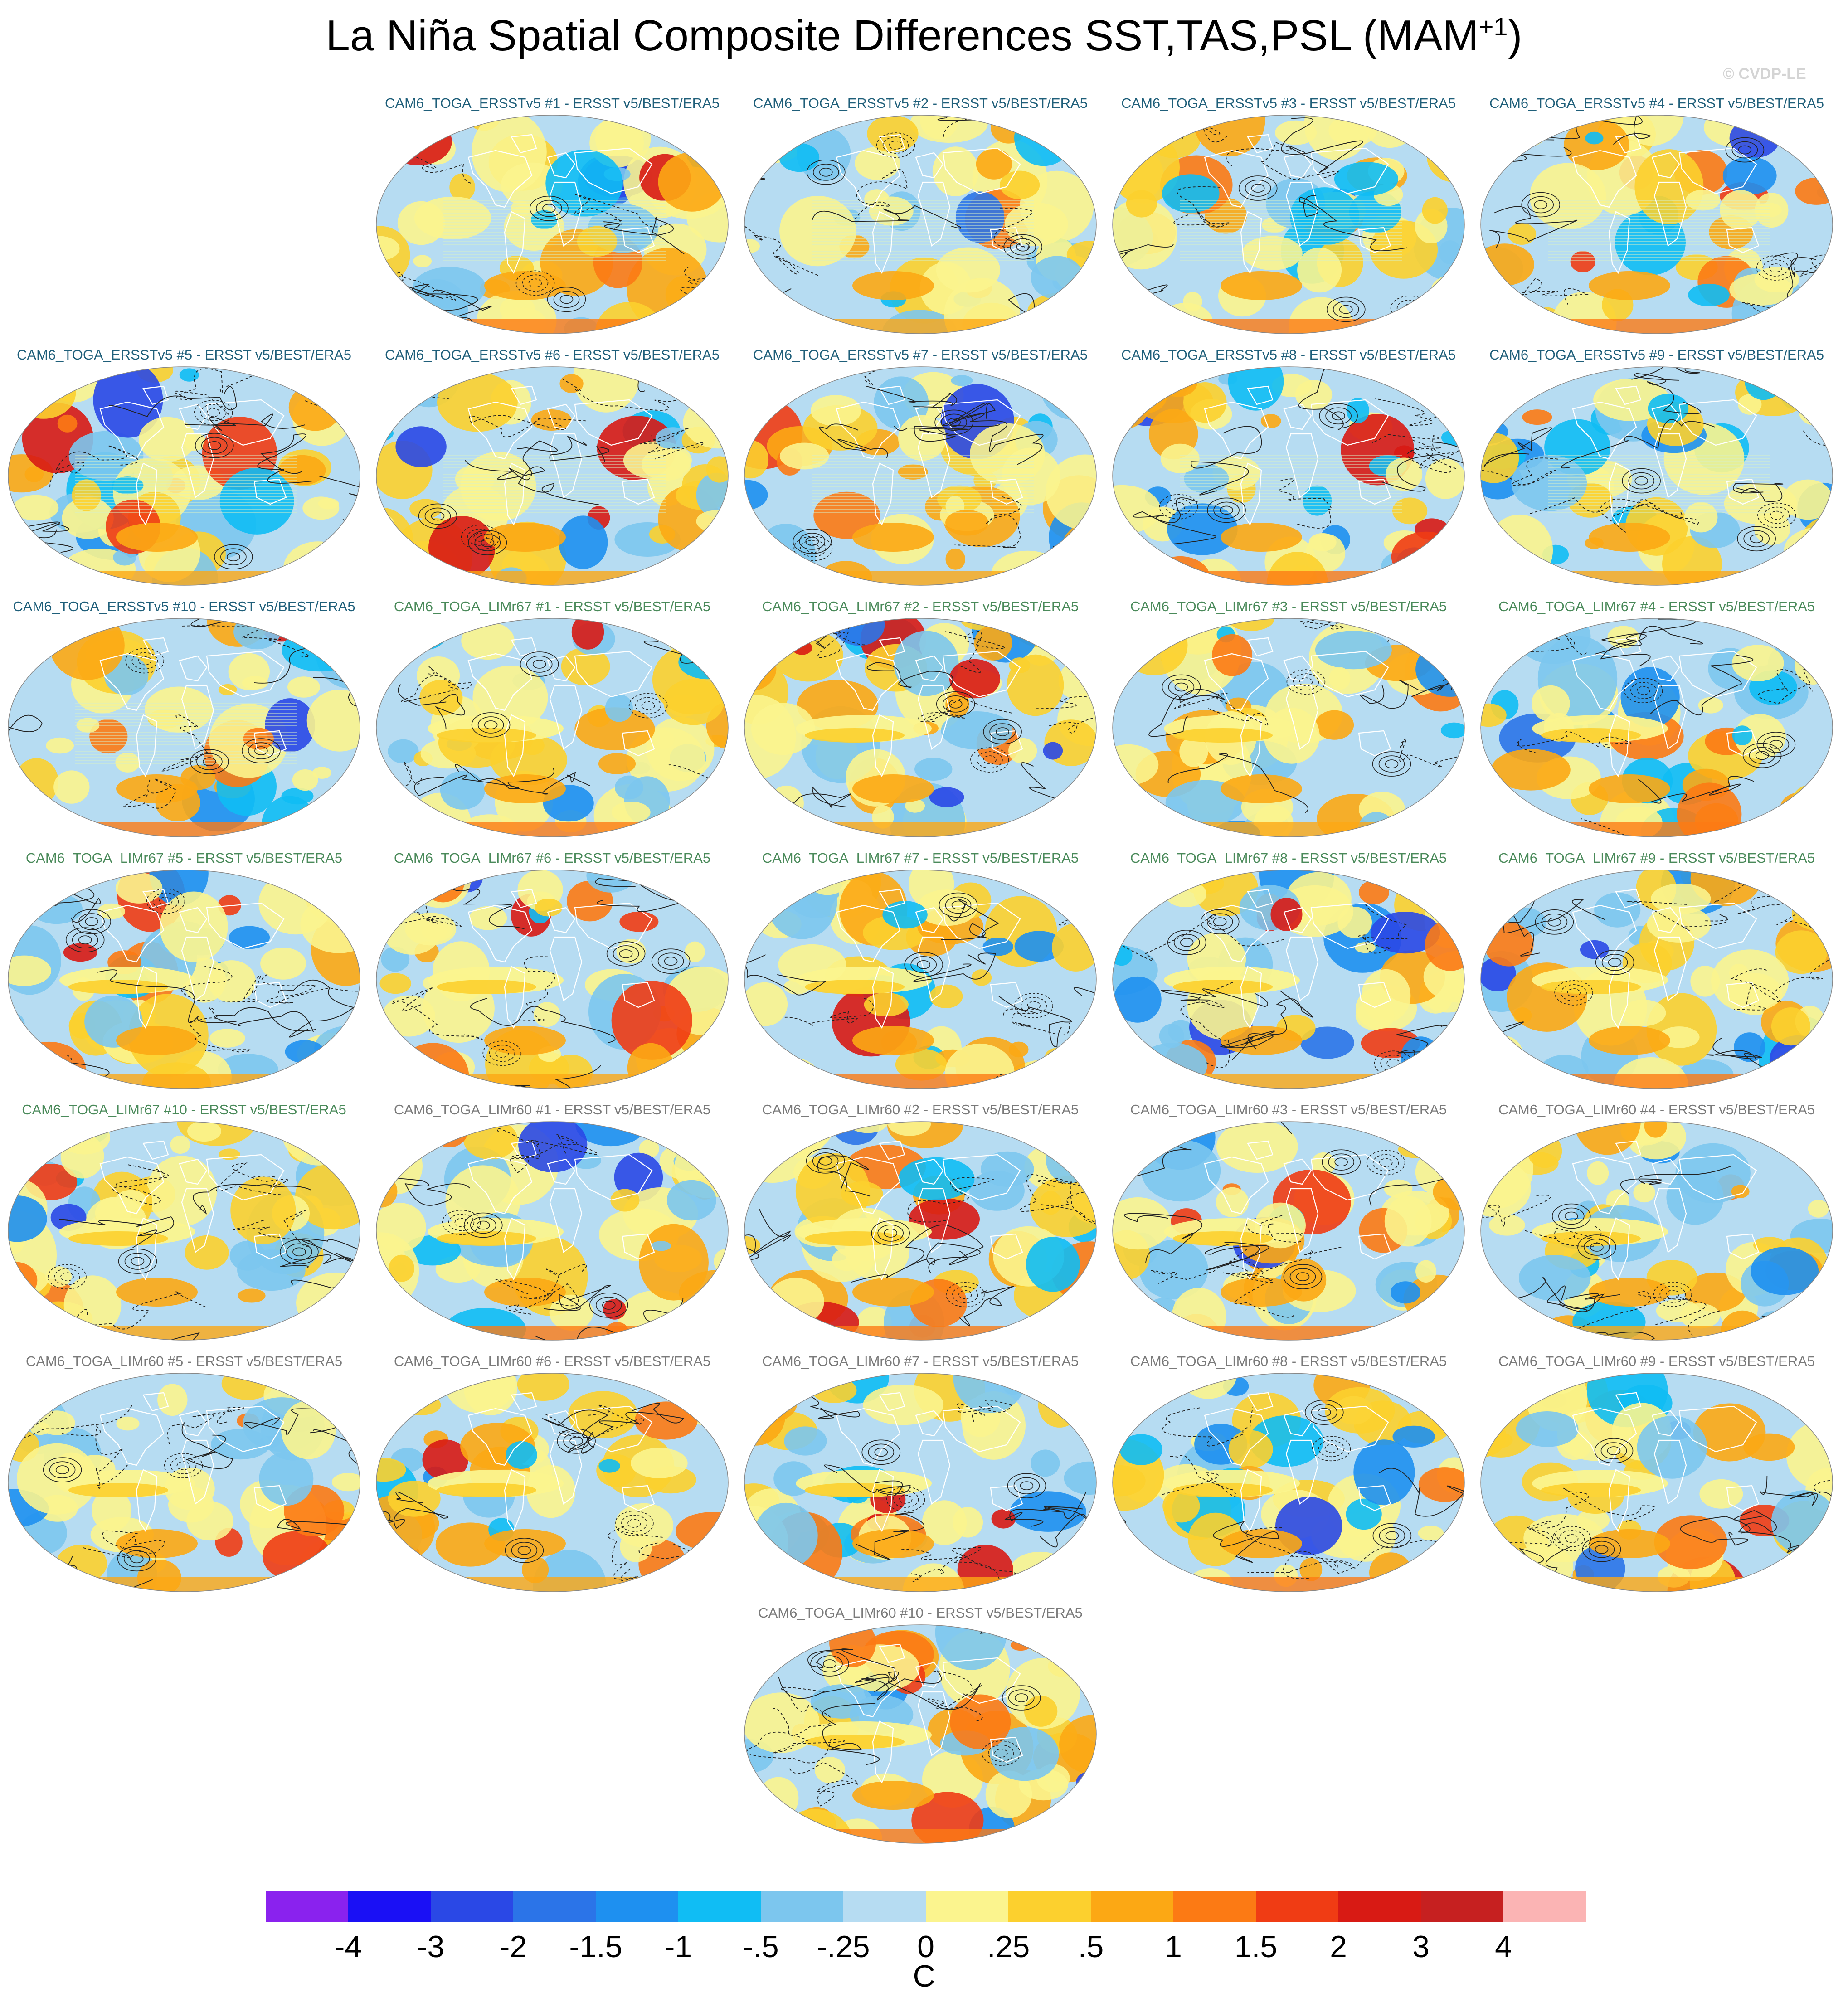 The image size is (1848, 2007). What do you see at coordinates (1656, 1110) in the screenshot?
I see `panel-title: CAM6_TOGA_LIMr60 #4 - ERSST v5/BEST/ERA5` at bounding box center [1656, 1110].